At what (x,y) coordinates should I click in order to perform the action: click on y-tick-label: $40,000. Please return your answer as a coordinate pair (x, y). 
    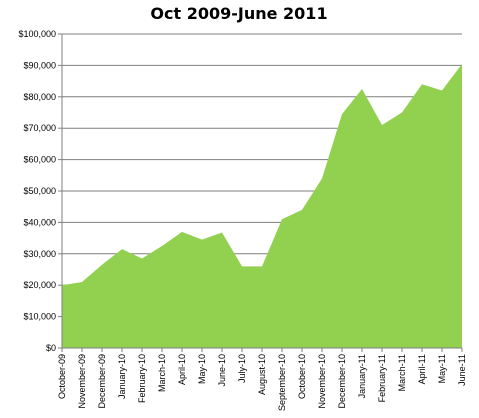
    Looking at the image, I should click on (39, 222).